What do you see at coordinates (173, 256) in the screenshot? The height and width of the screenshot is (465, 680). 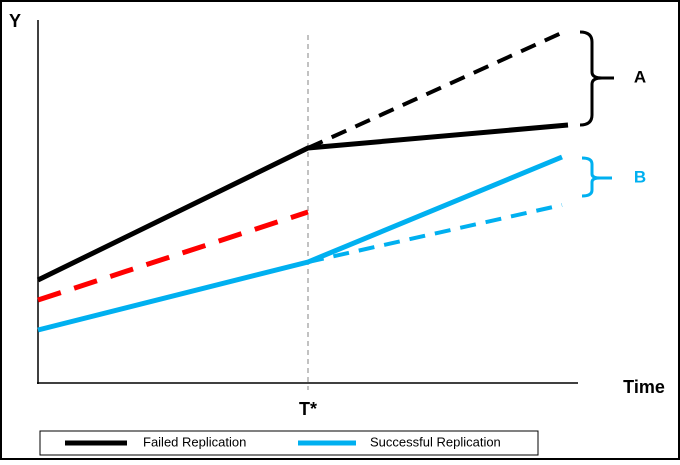 I see `red-dashed-line` at bounding box center [173, 256].